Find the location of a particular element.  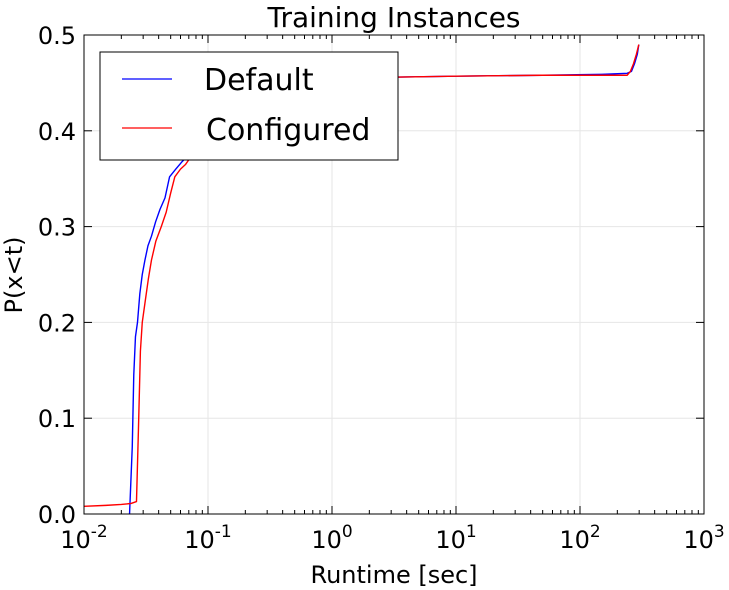

y-tick-label: 0.1 is located at coordinates (57, 419).